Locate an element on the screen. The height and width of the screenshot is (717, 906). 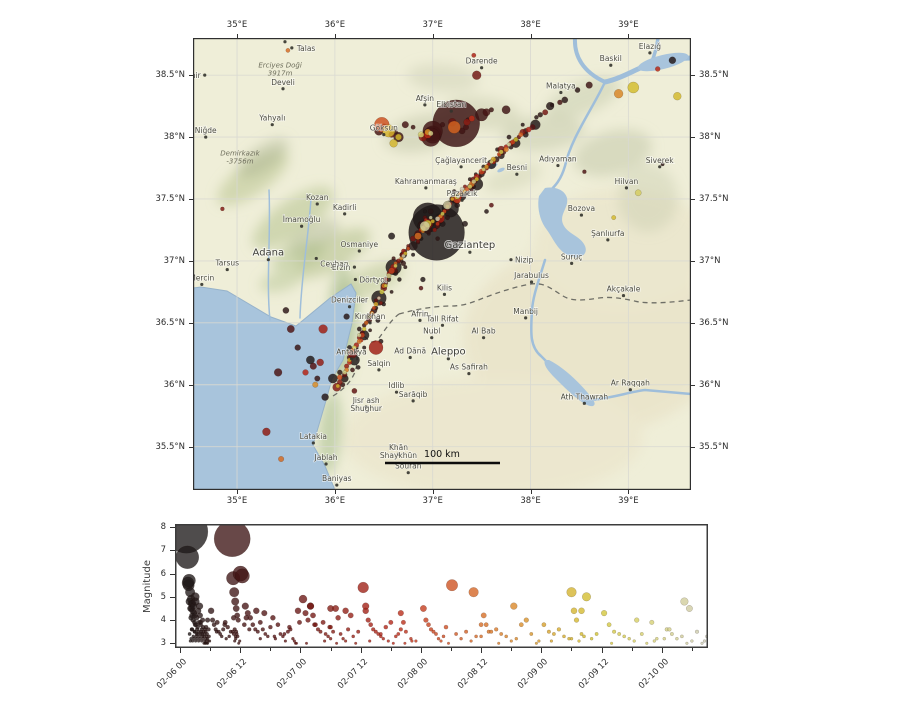
lat-tick-label-left: 35.5°N is located at coordinates (170, 446).